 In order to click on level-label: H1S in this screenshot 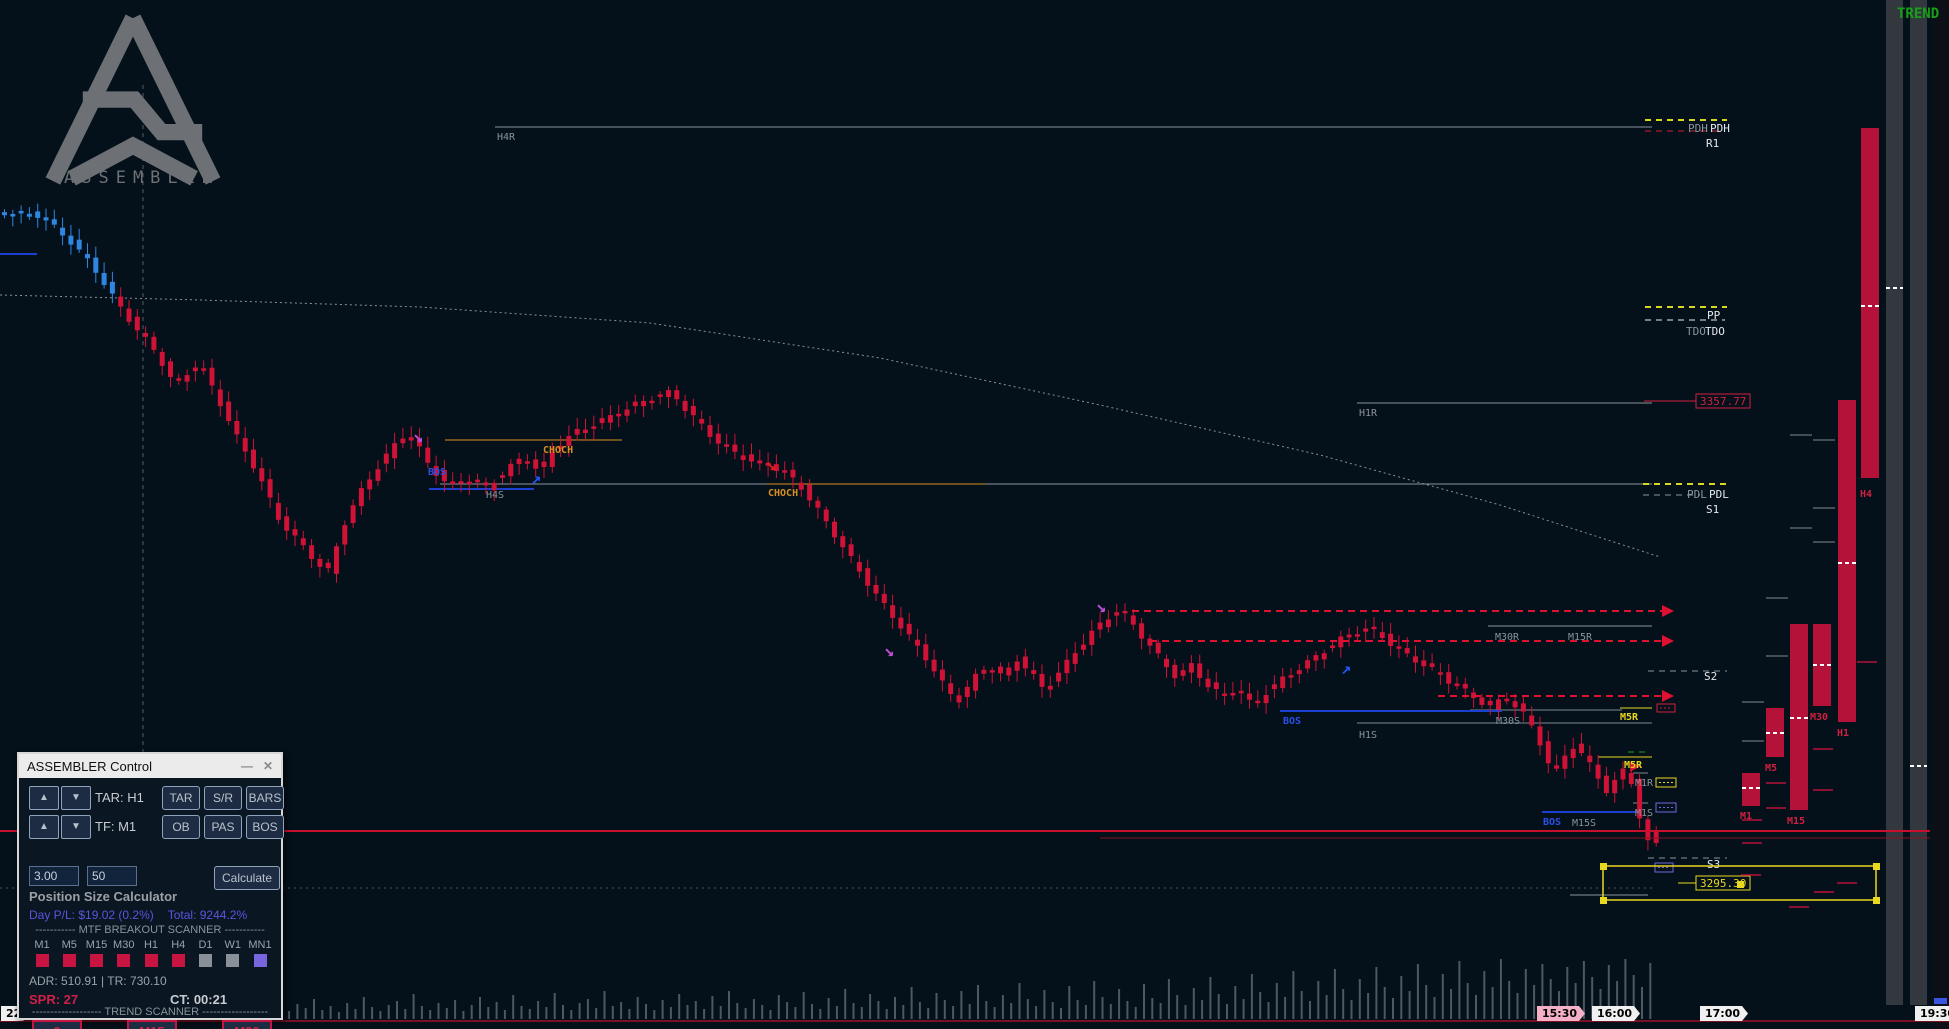, I will do `click(1368, 735)`.